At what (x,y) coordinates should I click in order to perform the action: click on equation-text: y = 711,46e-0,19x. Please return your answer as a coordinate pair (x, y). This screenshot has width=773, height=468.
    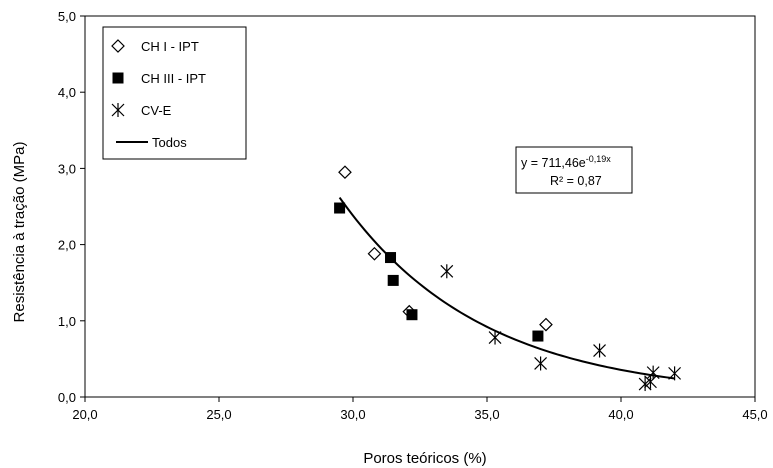
    Looking at the image, I should click on (566, 162).